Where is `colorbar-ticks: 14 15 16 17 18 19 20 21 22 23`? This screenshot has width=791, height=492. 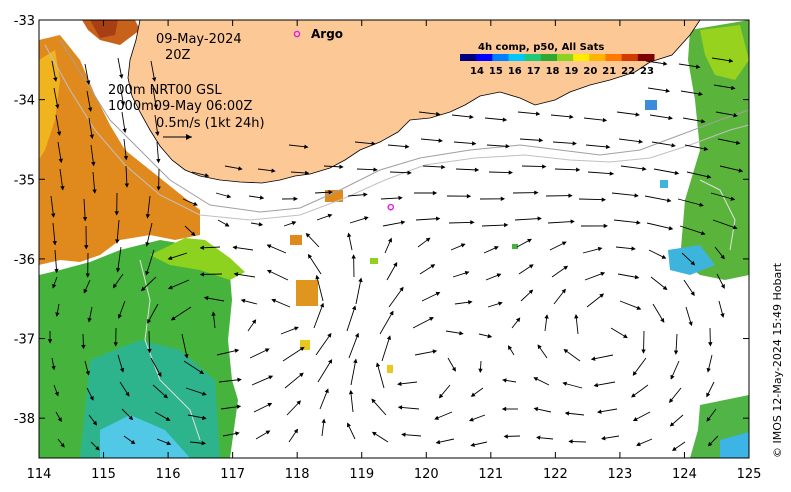
colorbar-ticks: 14 15 16 17 18 19 20 21 22 23 is located at coordinates (562, 71).